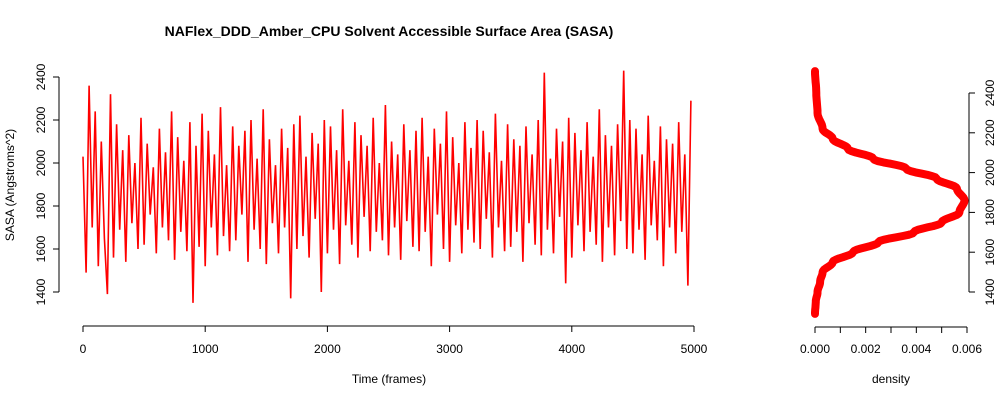 The image size is (1000, 405). Describe the element at coordinates (891, 379) in the screenshot. I see `density-axis-label: density` at that location.